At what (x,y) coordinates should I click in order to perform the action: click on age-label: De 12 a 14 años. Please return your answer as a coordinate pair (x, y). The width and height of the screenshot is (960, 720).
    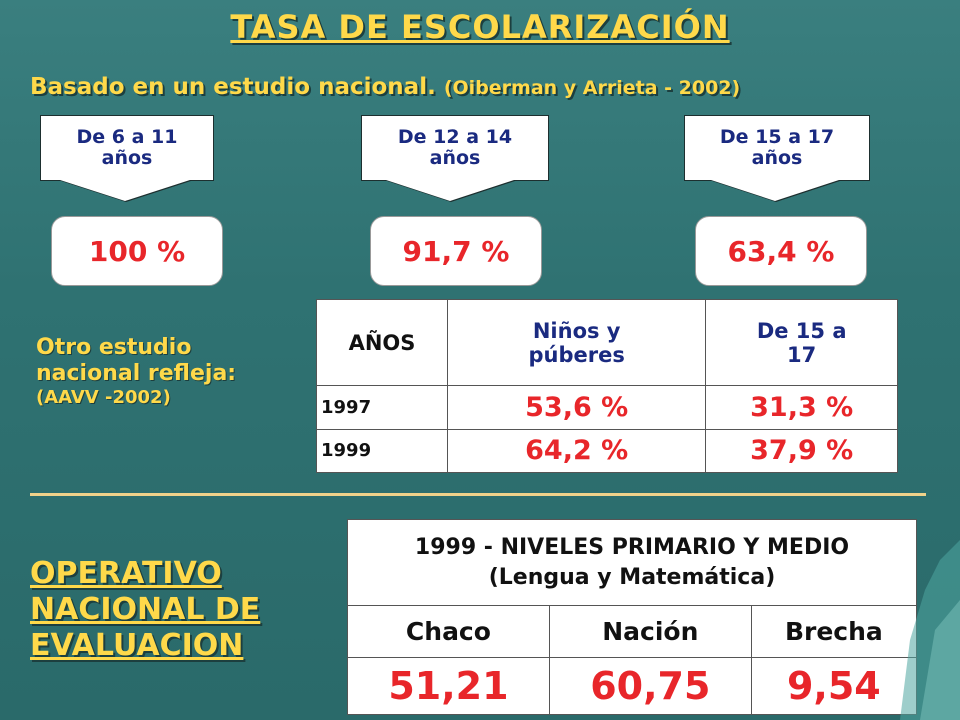
    Looking at the image, I should click on (455, 147).